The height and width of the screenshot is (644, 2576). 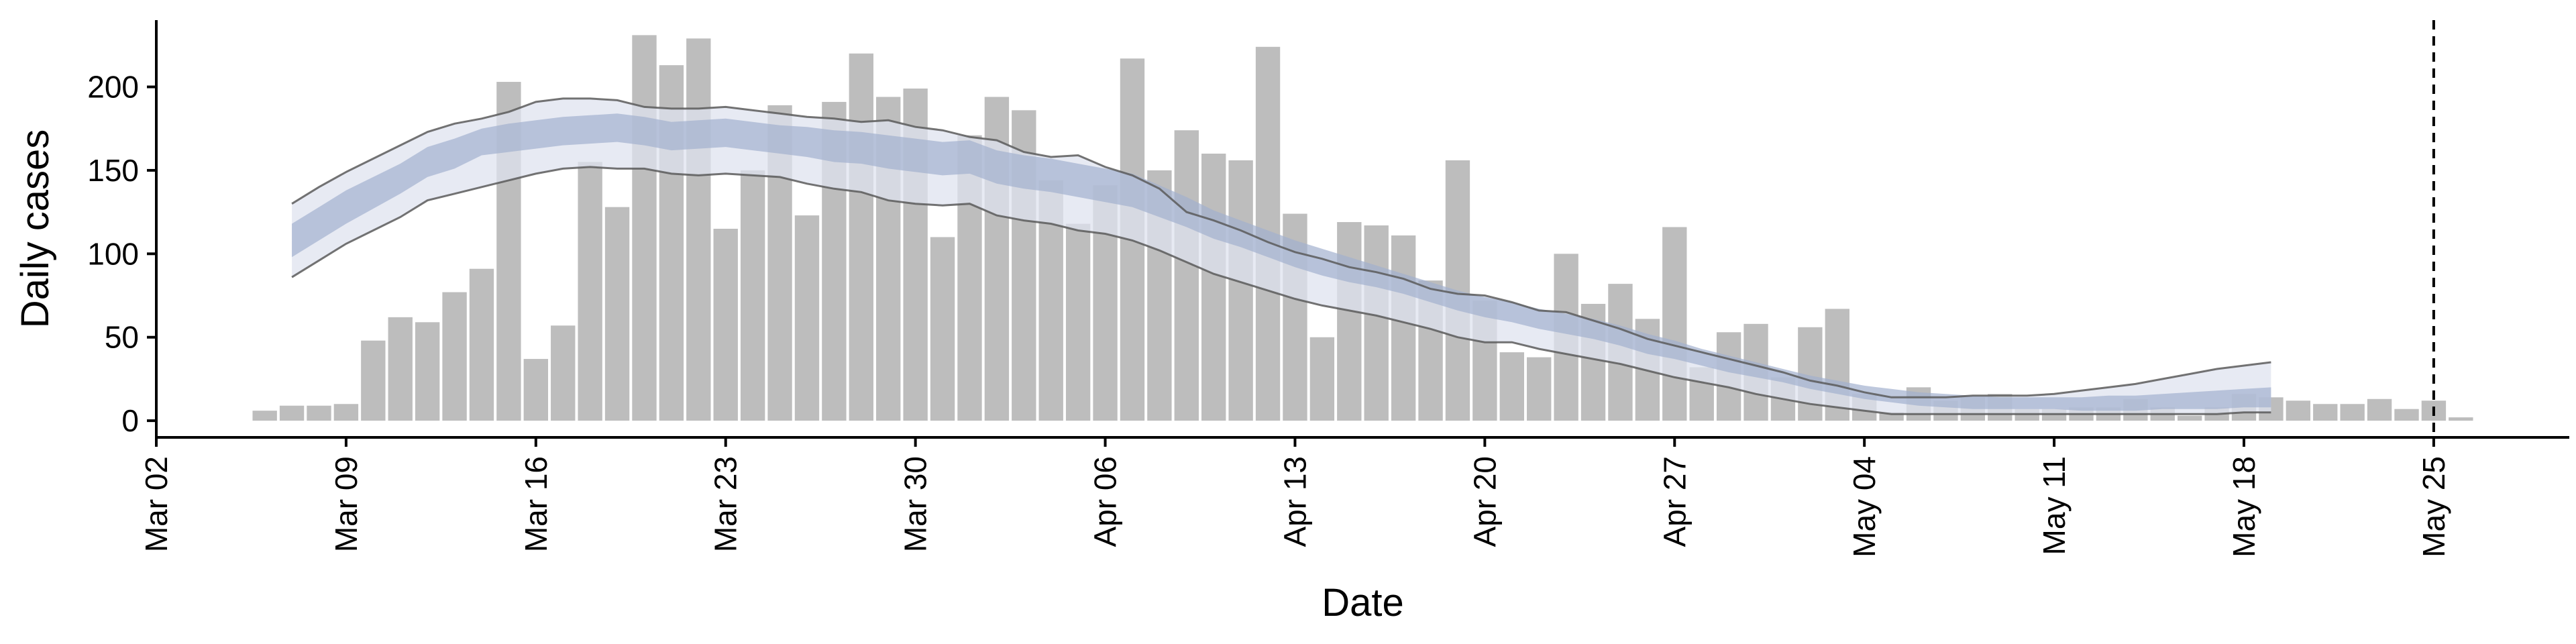 What do you see at coordinates (1674, 501) in the screenshot?
I see `x-tick-label: Apr 27` at bounding box center [1674, 501].